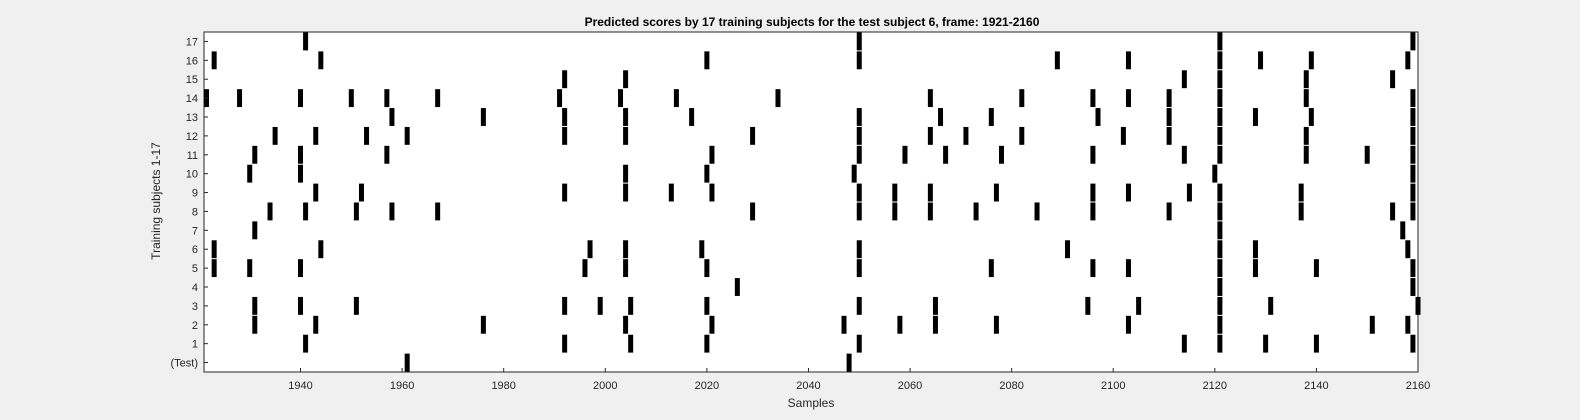 Image resolution: width=1580 pixels, height=420 pixels. Describe the element at coordinates (195, 345) in the screenshot. I see `y-tick-label: 1` at that location.